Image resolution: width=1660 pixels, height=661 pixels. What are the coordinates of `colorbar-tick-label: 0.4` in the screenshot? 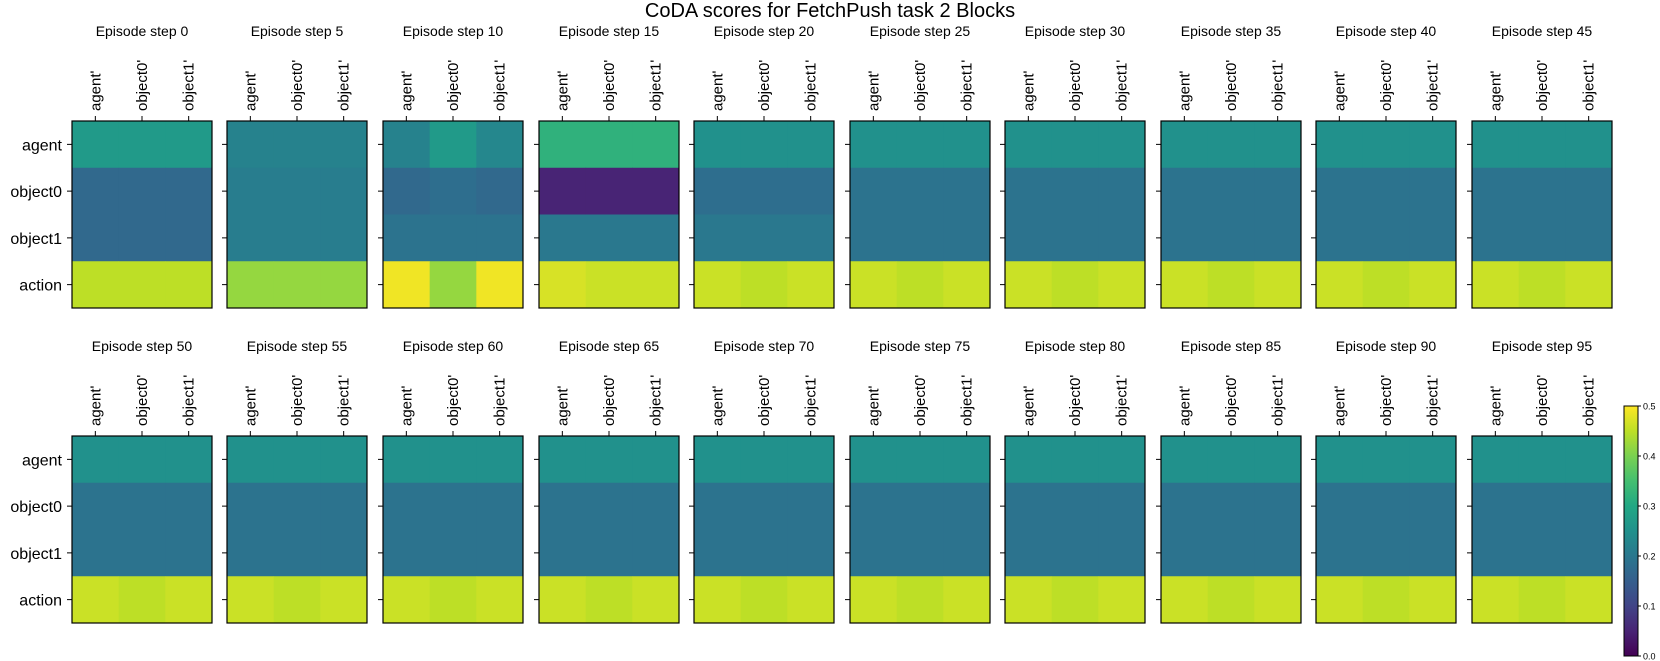 It's located at (1649, 457).